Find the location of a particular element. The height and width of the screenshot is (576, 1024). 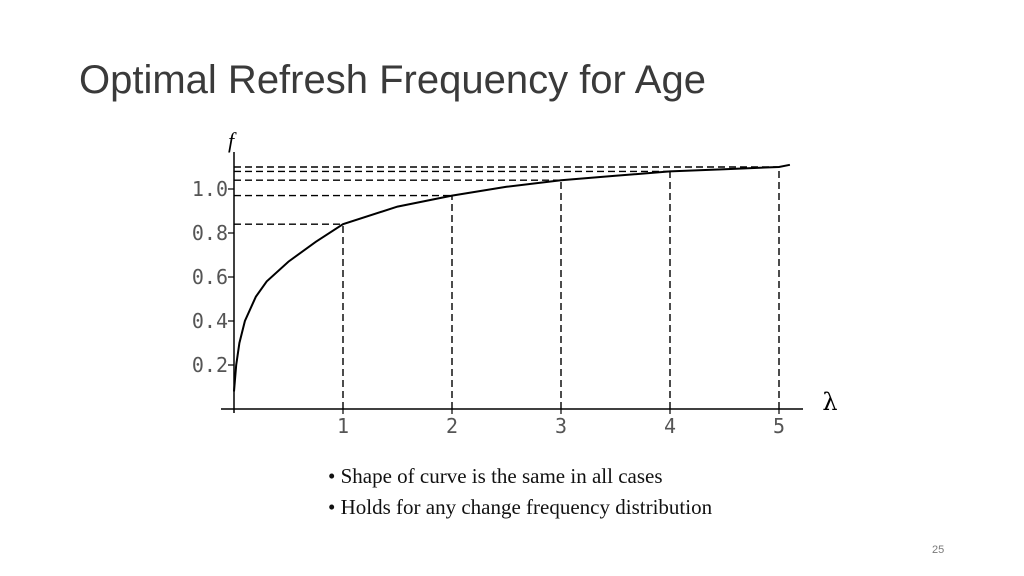

x-tick-label: 1 is located at coordinates (343, 426).